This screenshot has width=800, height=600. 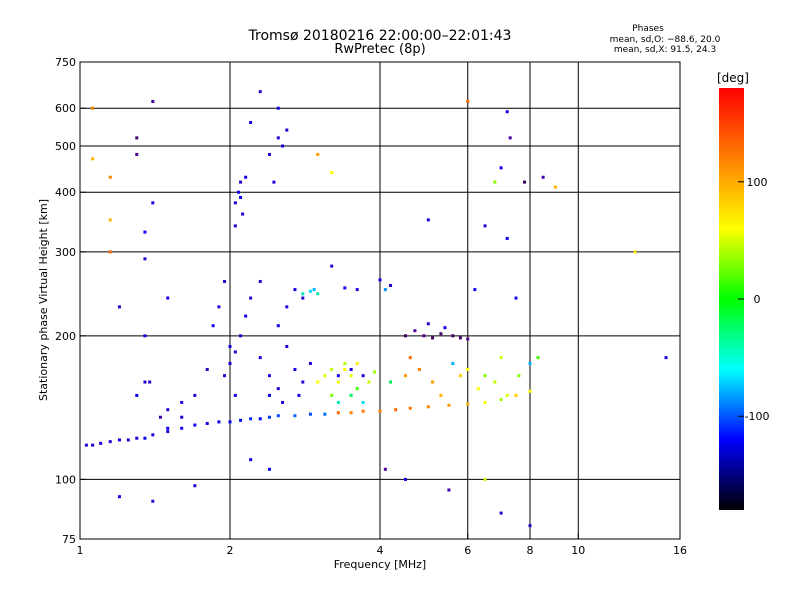 What do you see at coordinates (382, 545) in the screenshot?
I see `x-axis-ticks: 1 2 4 6 8 10 16` at bounding box center [382, 545].